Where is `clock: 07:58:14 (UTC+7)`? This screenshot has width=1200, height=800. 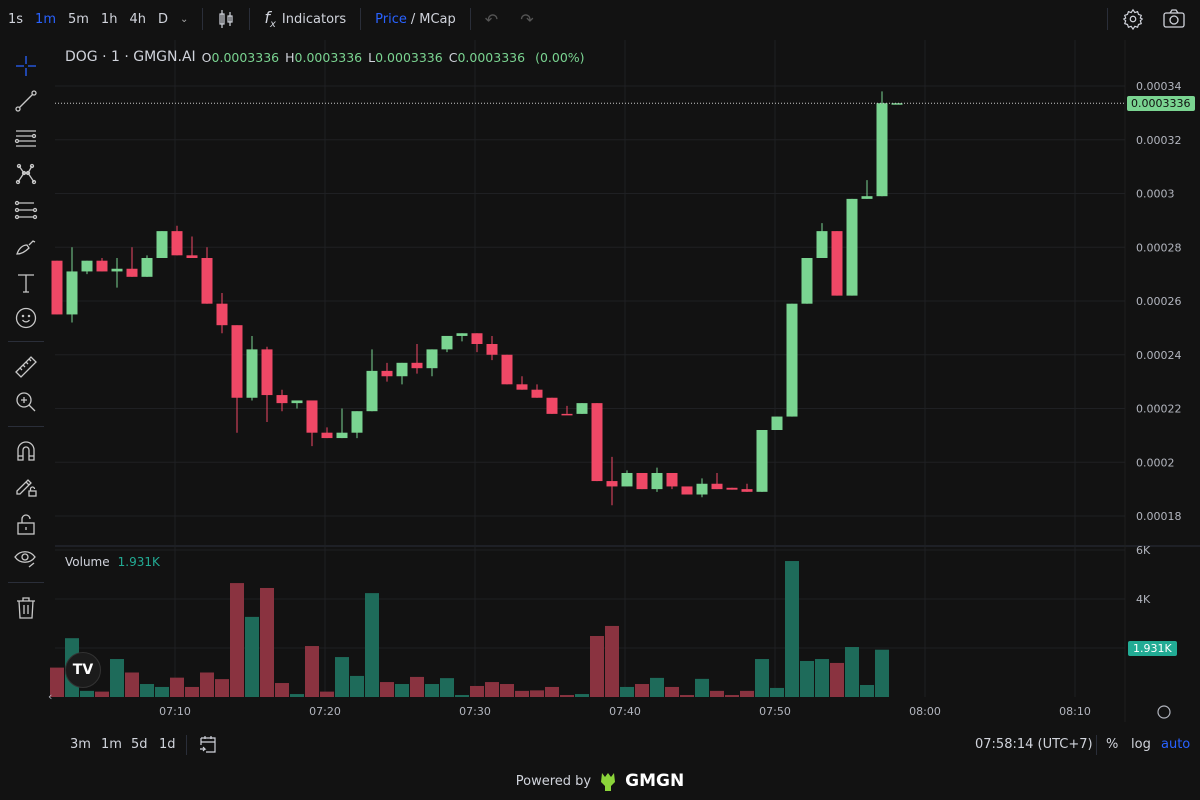 clock: 07:58:14 (UTC+7) is located at coordinates (1034, 744).